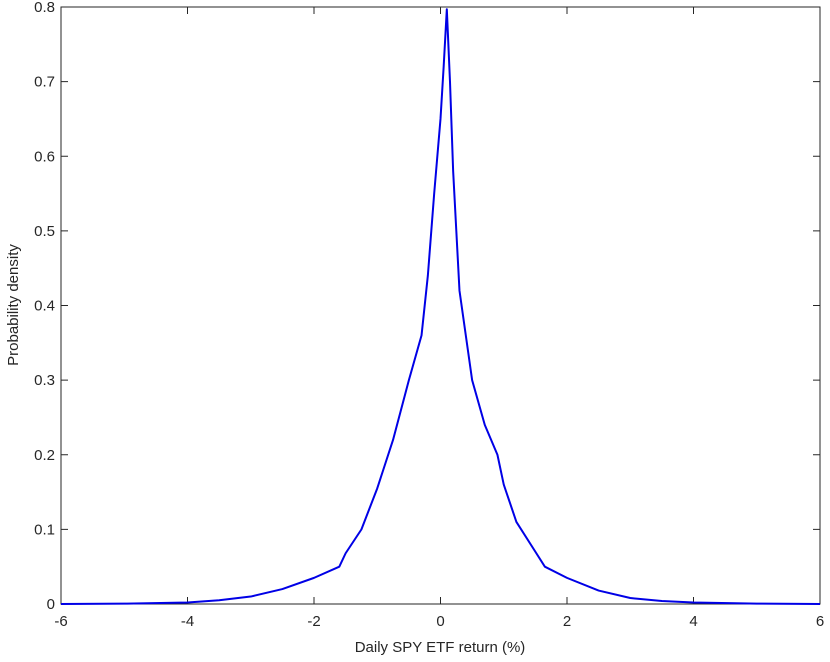 The width and height of the screenshot is (830, 662). Describe the element at coordinates (187, 621) in the screenshot. I see `x-tick-label: -4` at that location.